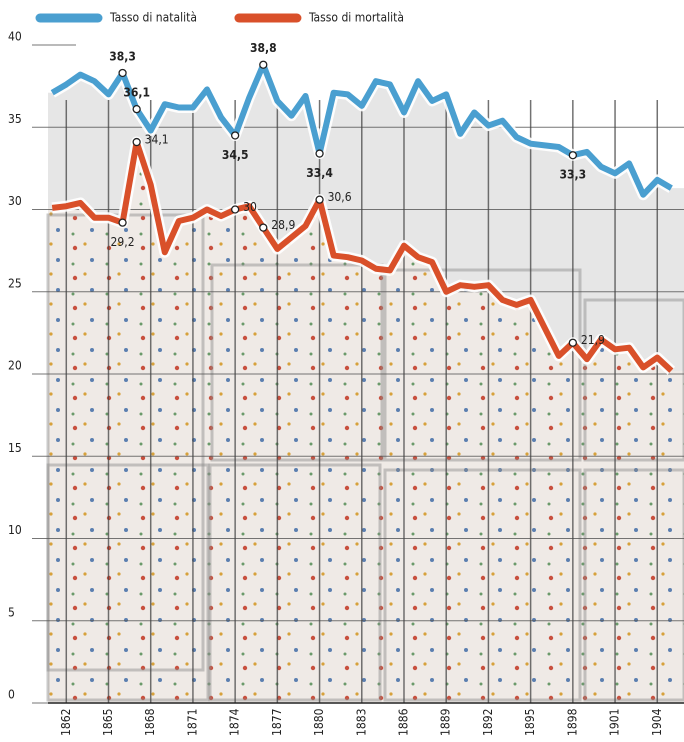 The image size is (684, 742). Describe the element at coordinates (361, 722) in the screenshot. I see `x-tick-label: 1883` at that location.